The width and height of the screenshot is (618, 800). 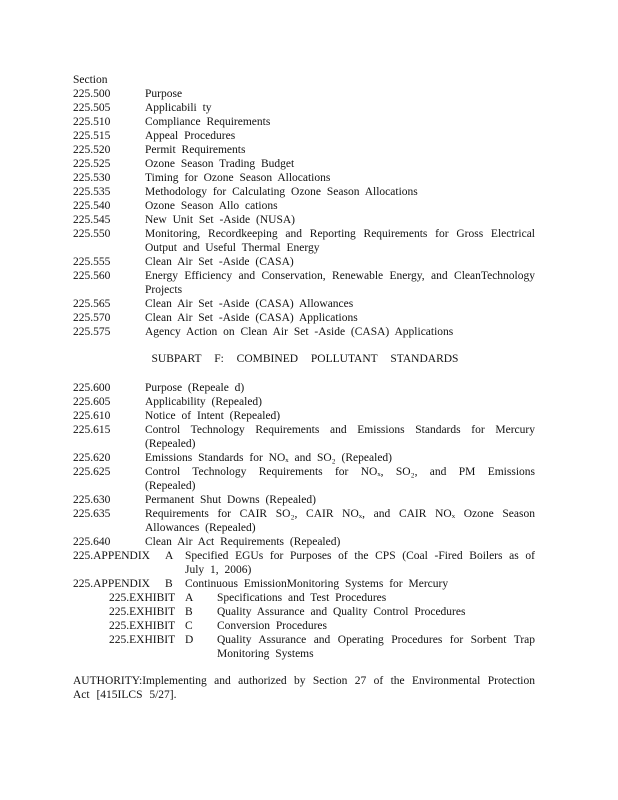 I want to click on entry-title: Ozone Season Trading Budget, so click(x=220, y=164).